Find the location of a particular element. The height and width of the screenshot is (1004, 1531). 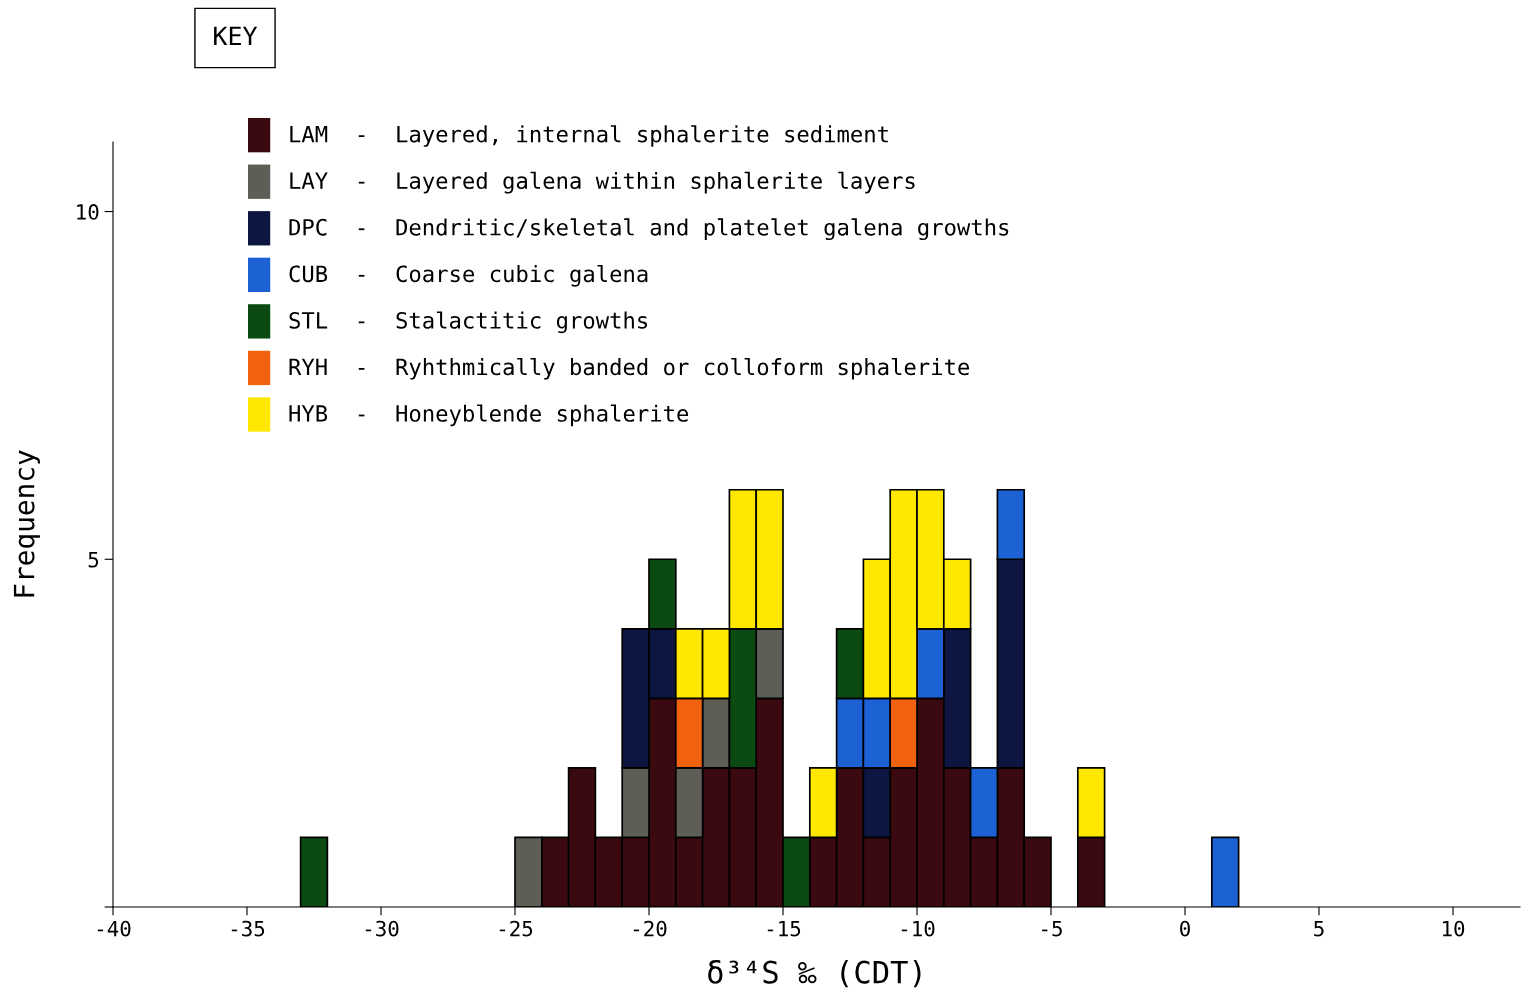

y-axis-title: Frequency is located at coordinates (26, 523).